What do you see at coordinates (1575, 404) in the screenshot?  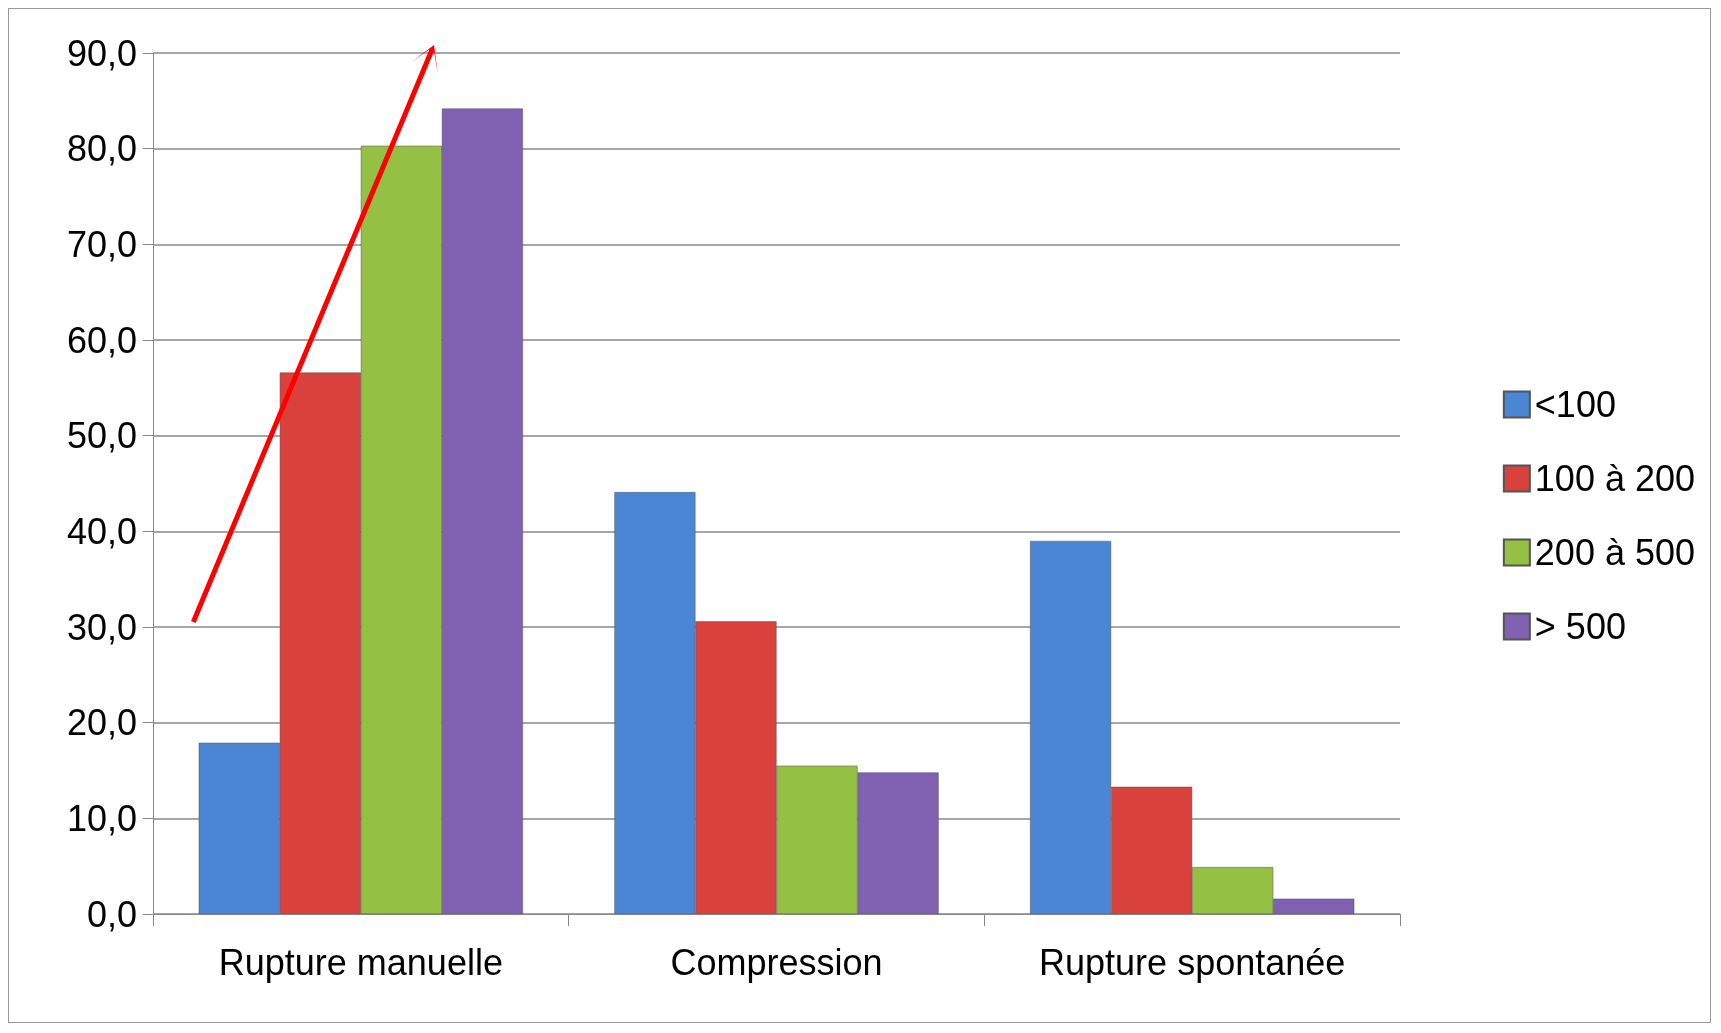 I see `legend-label: <100` at bounding box center [1575, 404].